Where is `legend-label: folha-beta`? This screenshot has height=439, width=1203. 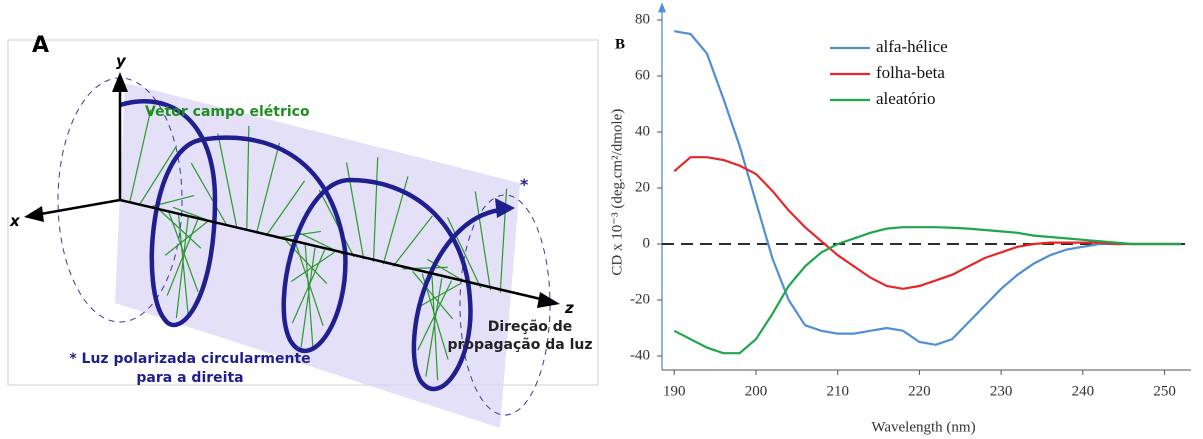 legend-label: folha-beta is located at coordinates (910, 72).